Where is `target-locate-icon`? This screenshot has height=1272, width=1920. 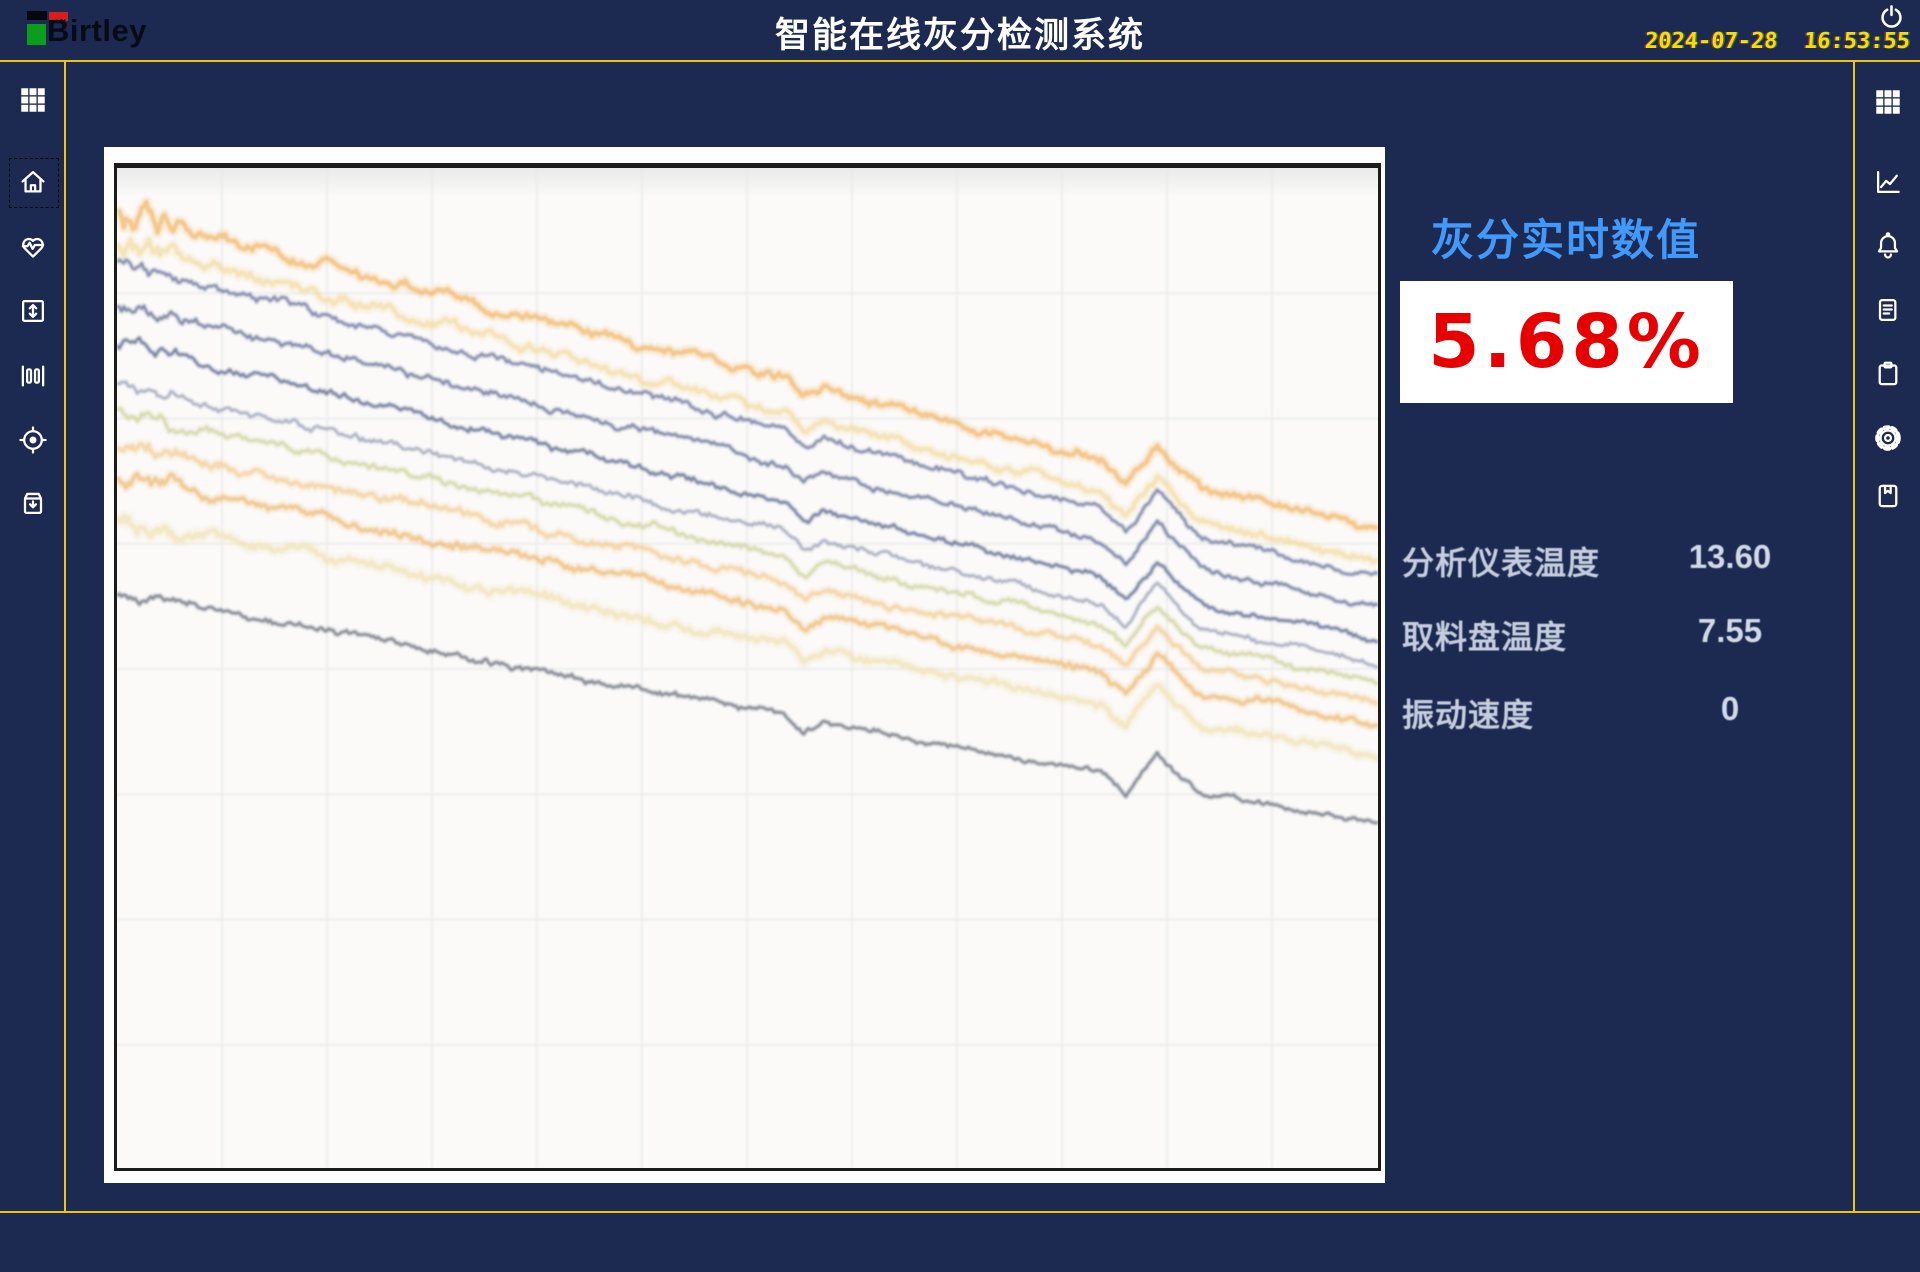
target-locate-icon is located at coordinates (33, 440).